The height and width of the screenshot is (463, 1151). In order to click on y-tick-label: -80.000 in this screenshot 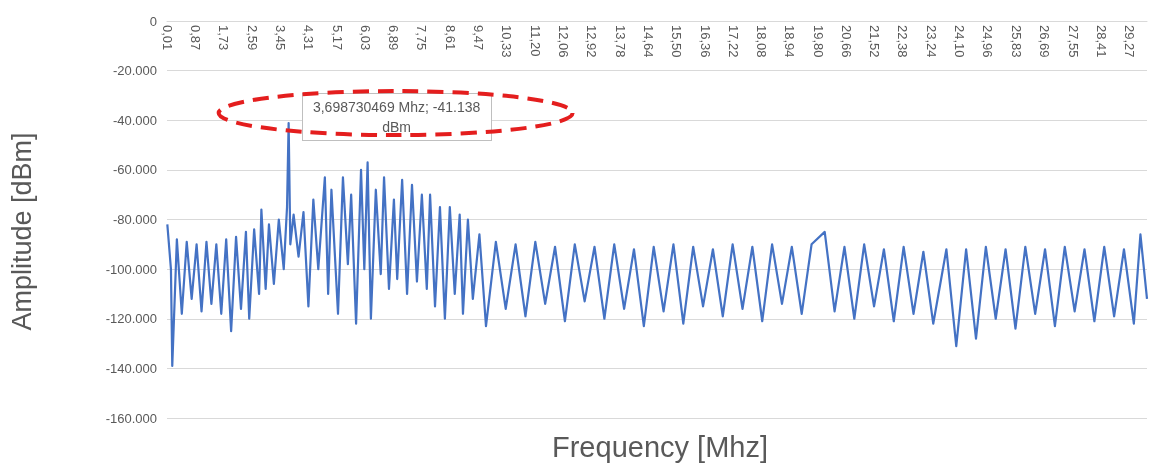, I will do `click(134, 219)`.